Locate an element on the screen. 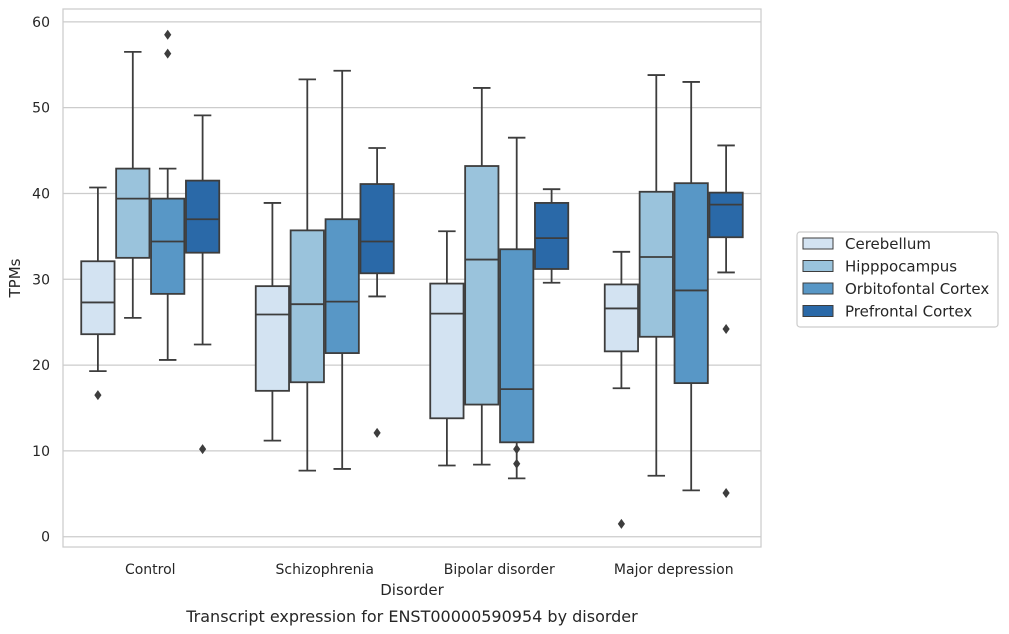  y-tick-labels: 0 10 20 30 40 50 60 is located at coordinates (41, 280).